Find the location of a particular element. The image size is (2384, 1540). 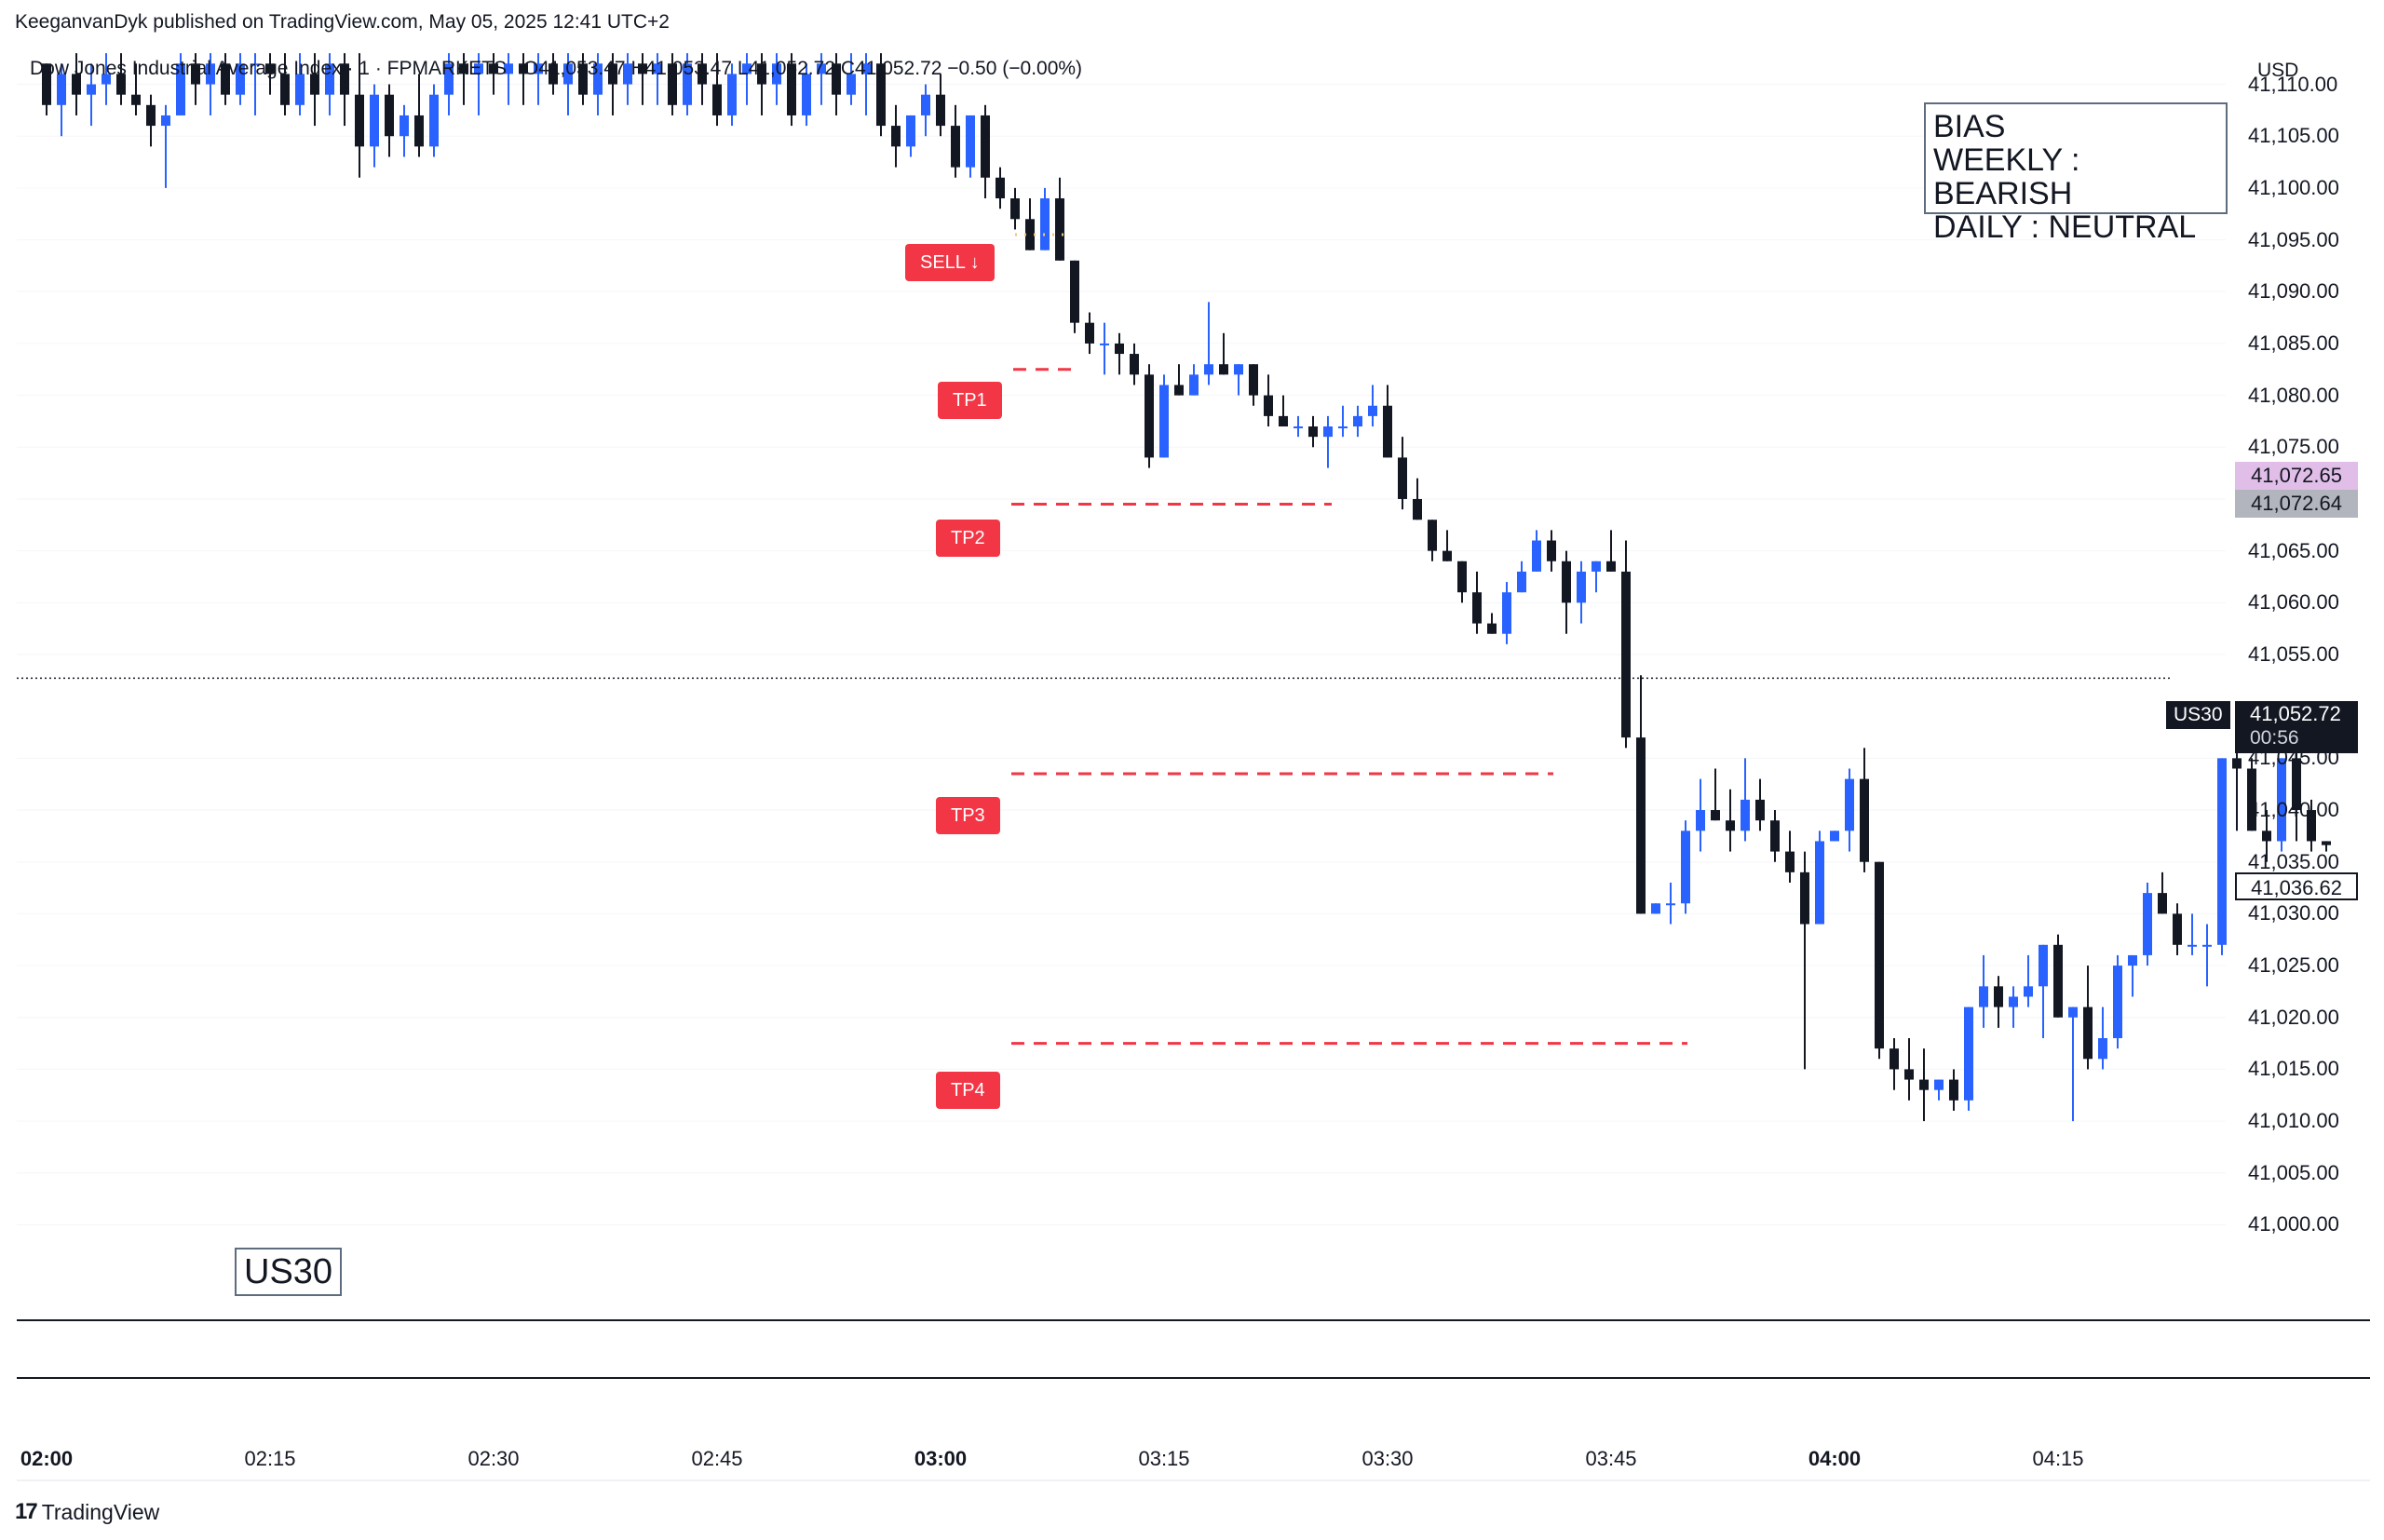

currency-label: USD is located at coordinates (2278, 70).